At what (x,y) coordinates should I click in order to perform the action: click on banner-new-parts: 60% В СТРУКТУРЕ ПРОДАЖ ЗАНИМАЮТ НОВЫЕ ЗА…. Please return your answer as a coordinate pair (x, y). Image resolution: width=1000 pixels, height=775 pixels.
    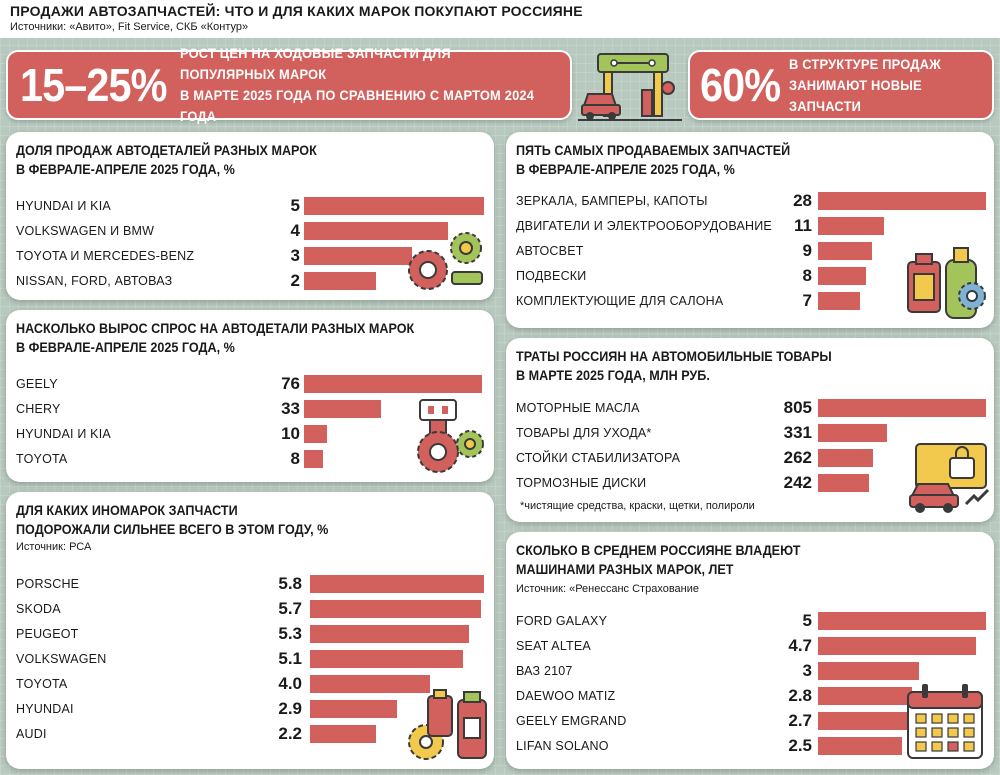
    Looking at the image, I should click on (841, 85).